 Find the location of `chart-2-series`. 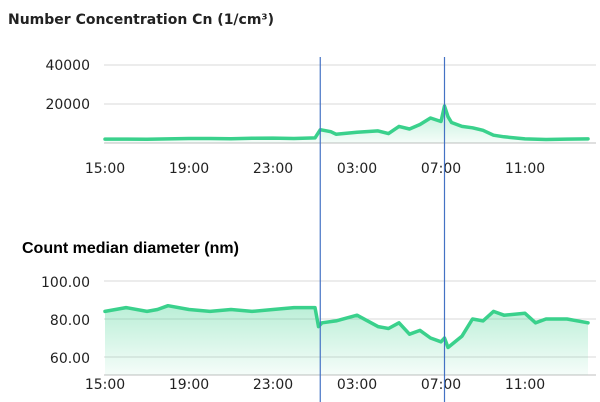

chart-2-series is located at coordinates (346, 339).